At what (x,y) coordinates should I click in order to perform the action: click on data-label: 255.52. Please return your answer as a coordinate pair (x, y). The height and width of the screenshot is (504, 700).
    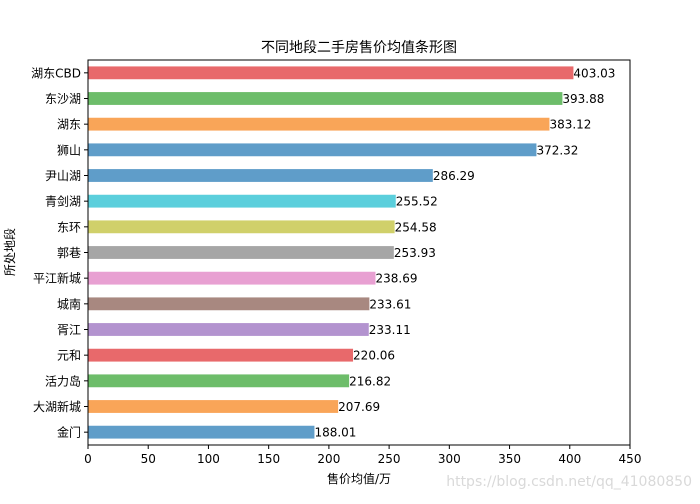
    Looking at the image, I should click on (417, 202).